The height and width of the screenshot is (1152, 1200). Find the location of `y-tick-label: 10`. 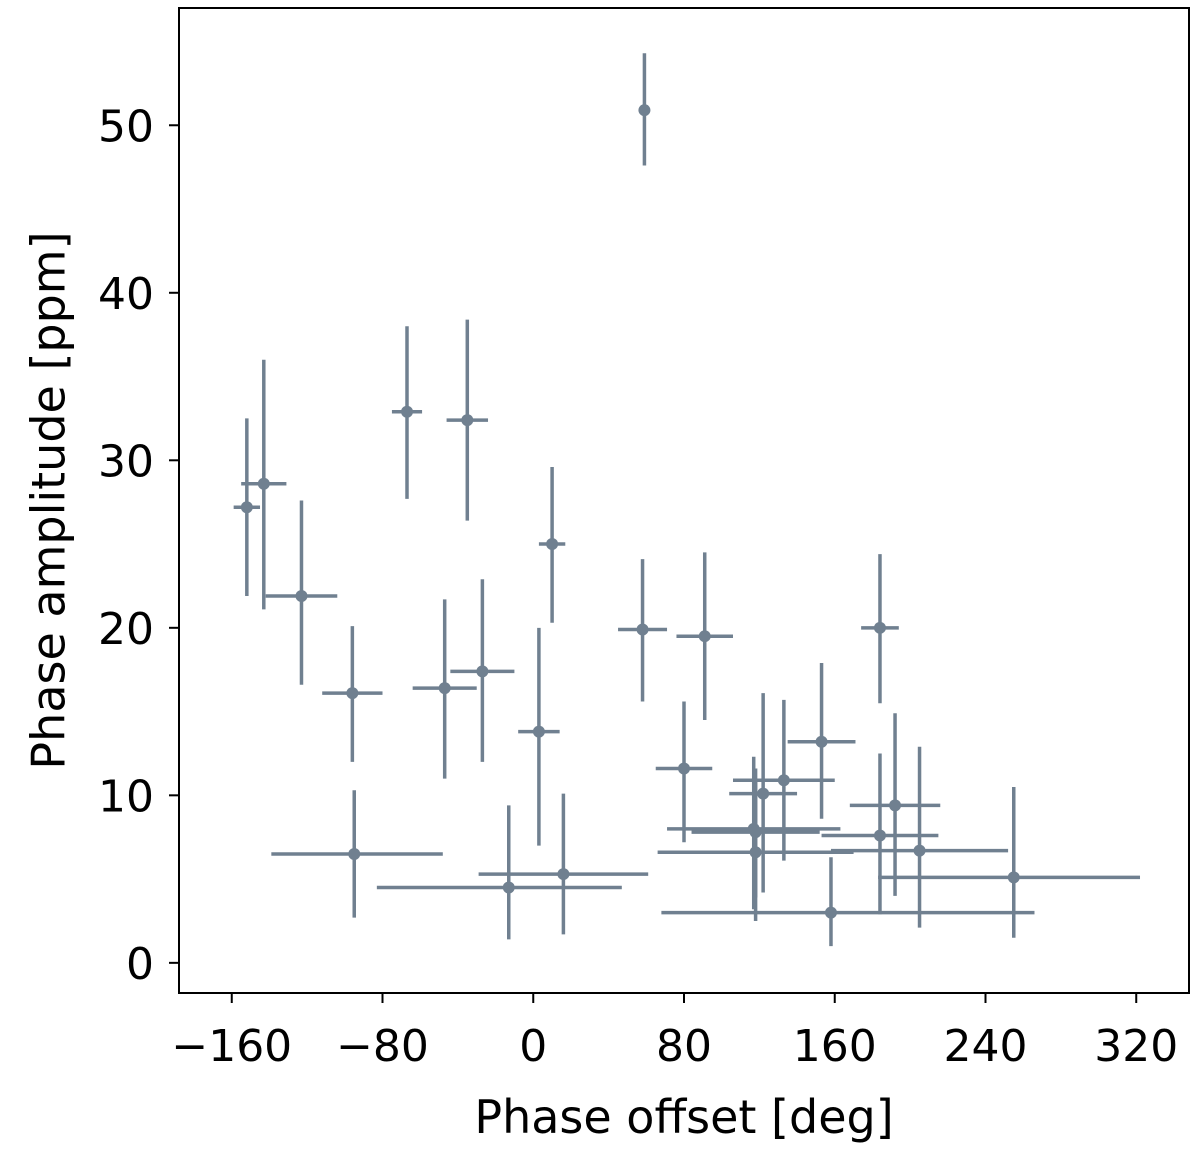

y-tick-label: 10 is located at coordinates (126, 796).